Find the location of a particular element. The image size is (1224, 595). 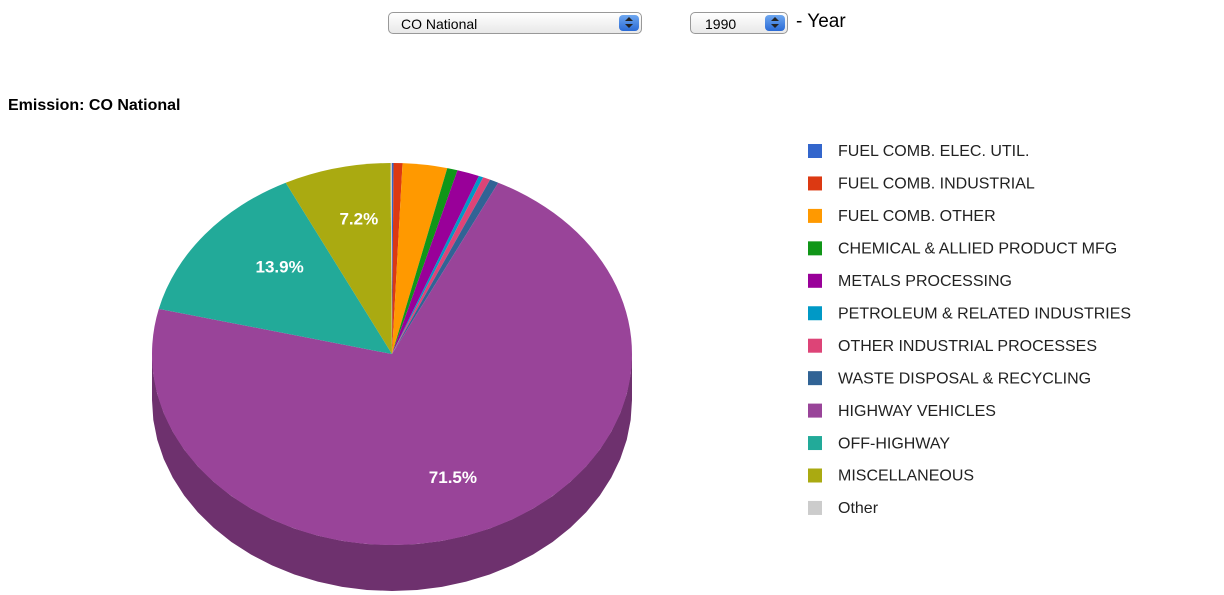

pollutant-select: CO National is located at coordinates (515, 23).